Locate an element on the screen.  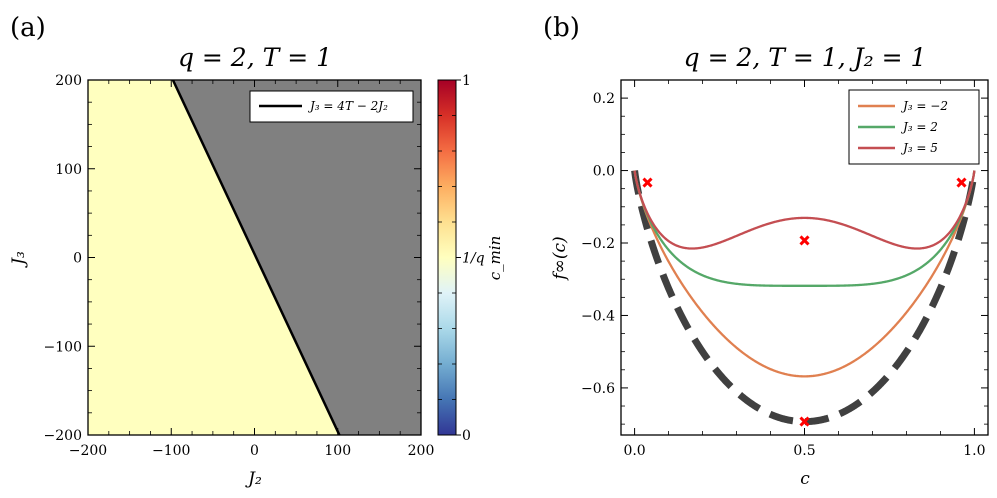
colorbar-ticks: 0 1/q 1 is located at coordinates (461, 258).